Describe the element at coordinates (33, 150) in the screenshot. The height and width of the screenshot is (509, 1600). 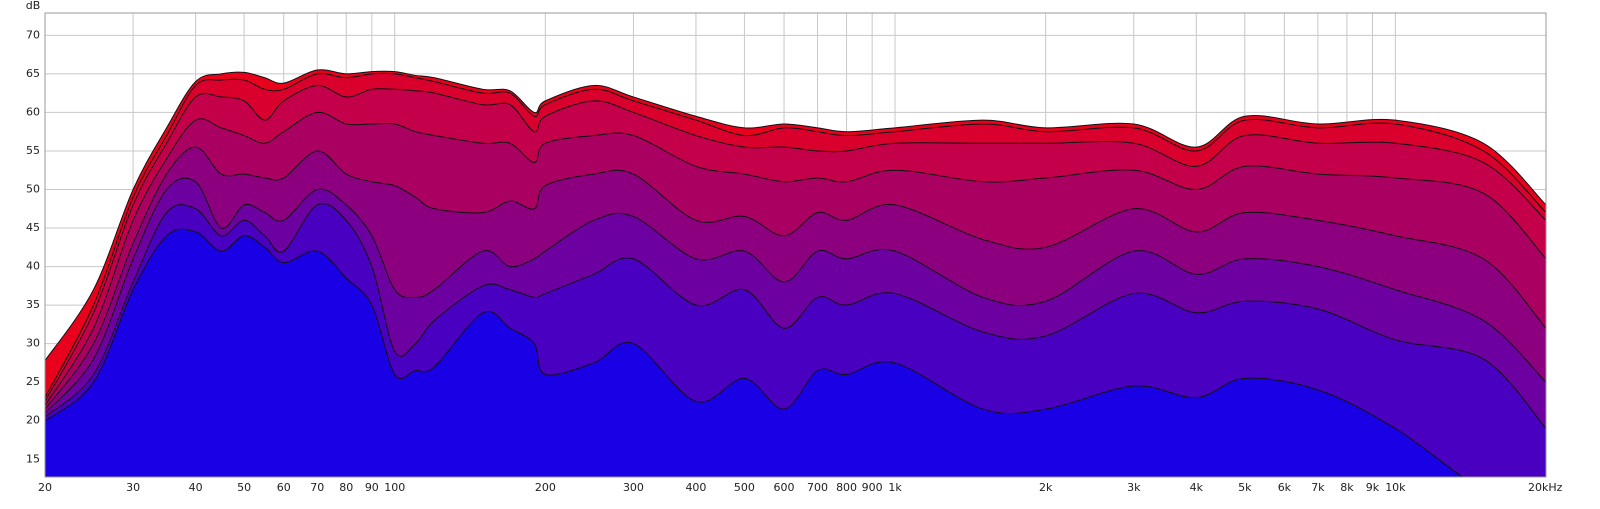
I see `y-tick-label: 55` at that location.